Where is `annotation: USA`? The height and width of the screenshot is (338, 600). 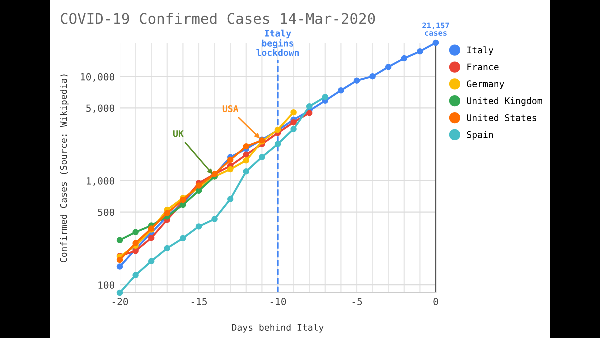 annotation: USA is located at coordinates (230, 109).